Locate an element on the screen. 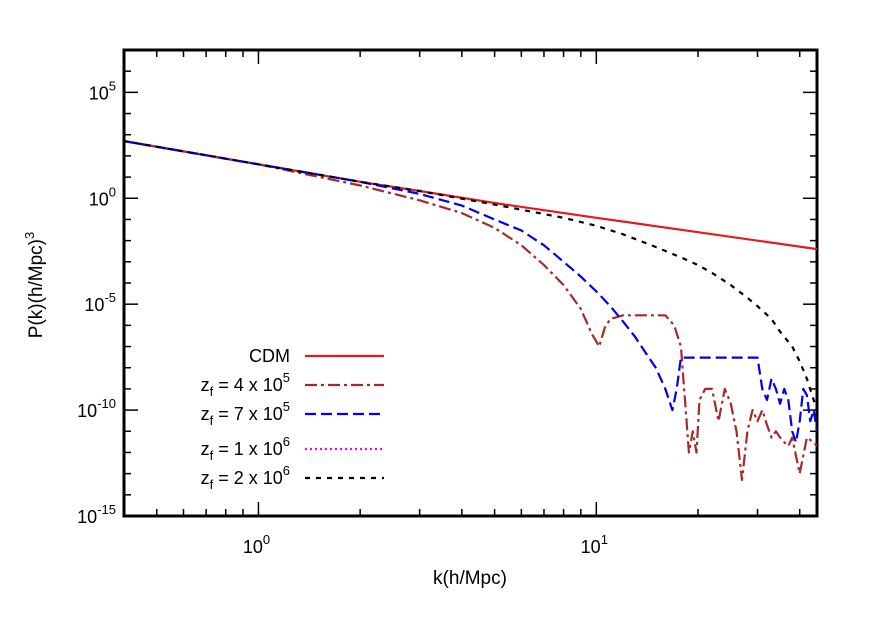 This screenshot has height=623, width=884. x-tick-label: 10⁰ is located at coordinates (256, 544).